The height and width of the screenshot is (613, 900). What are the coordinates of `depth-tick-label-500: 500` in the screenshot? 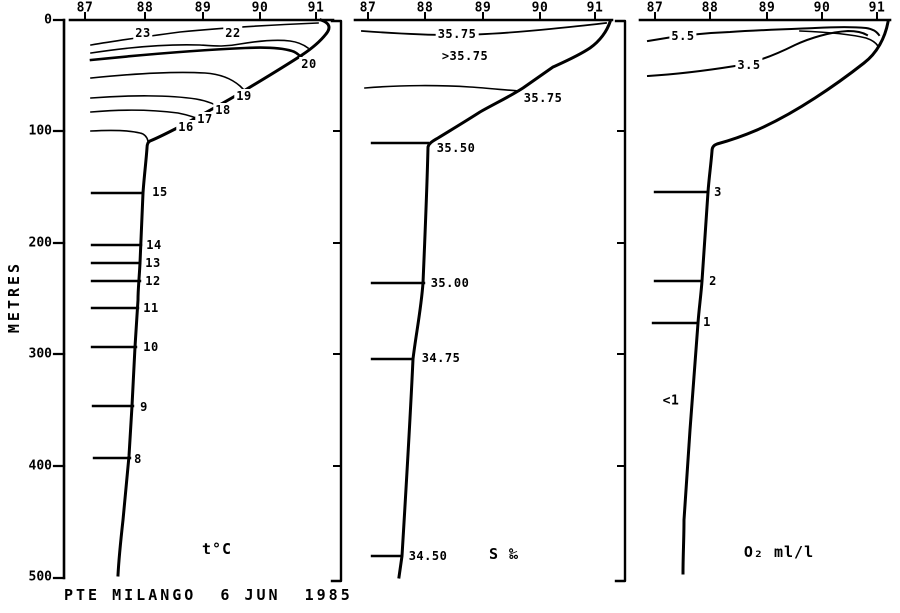 It's located at (40, 577).